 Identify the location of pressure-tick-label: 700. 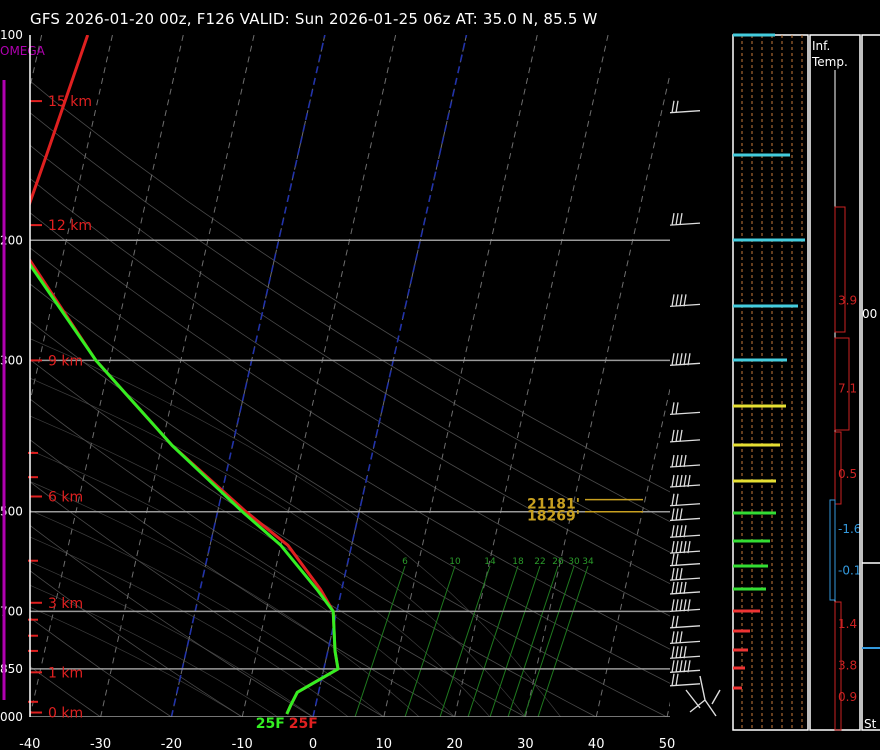
(11, 611).